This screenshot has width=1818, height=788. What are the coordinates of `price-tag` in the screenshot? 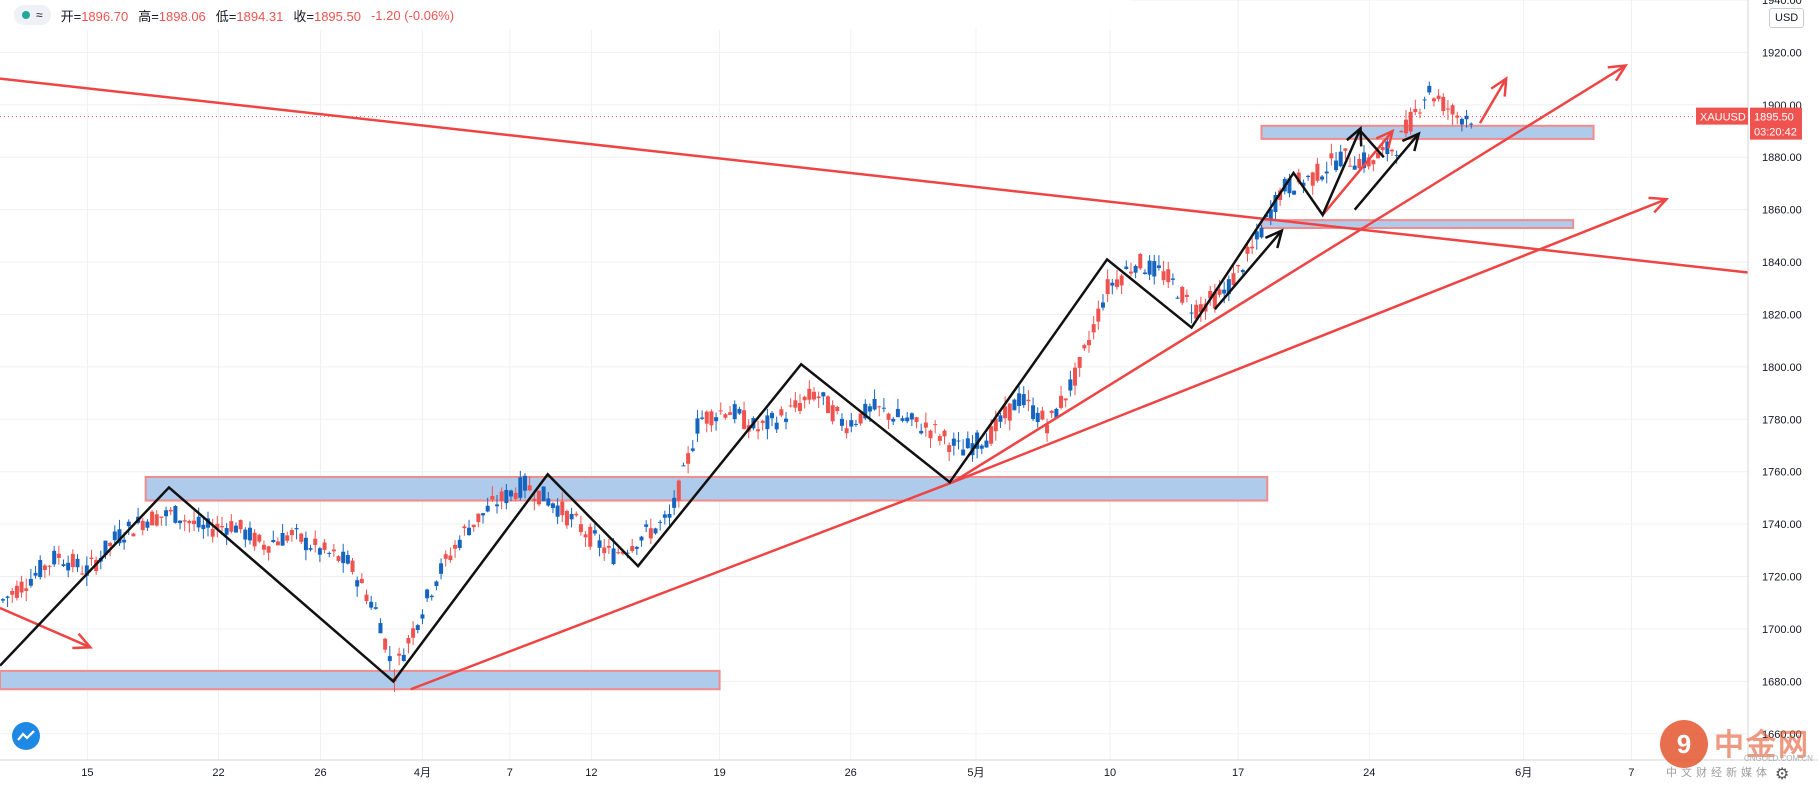 It's located at (1776, 123).